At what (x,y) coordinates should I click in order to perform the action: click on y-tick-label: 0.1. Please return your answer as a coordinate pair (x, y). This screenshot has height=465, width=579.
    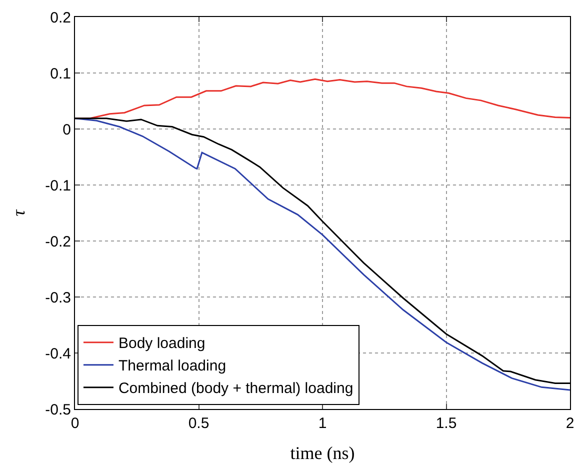
    Looking at the image, I should click on (60, 73).